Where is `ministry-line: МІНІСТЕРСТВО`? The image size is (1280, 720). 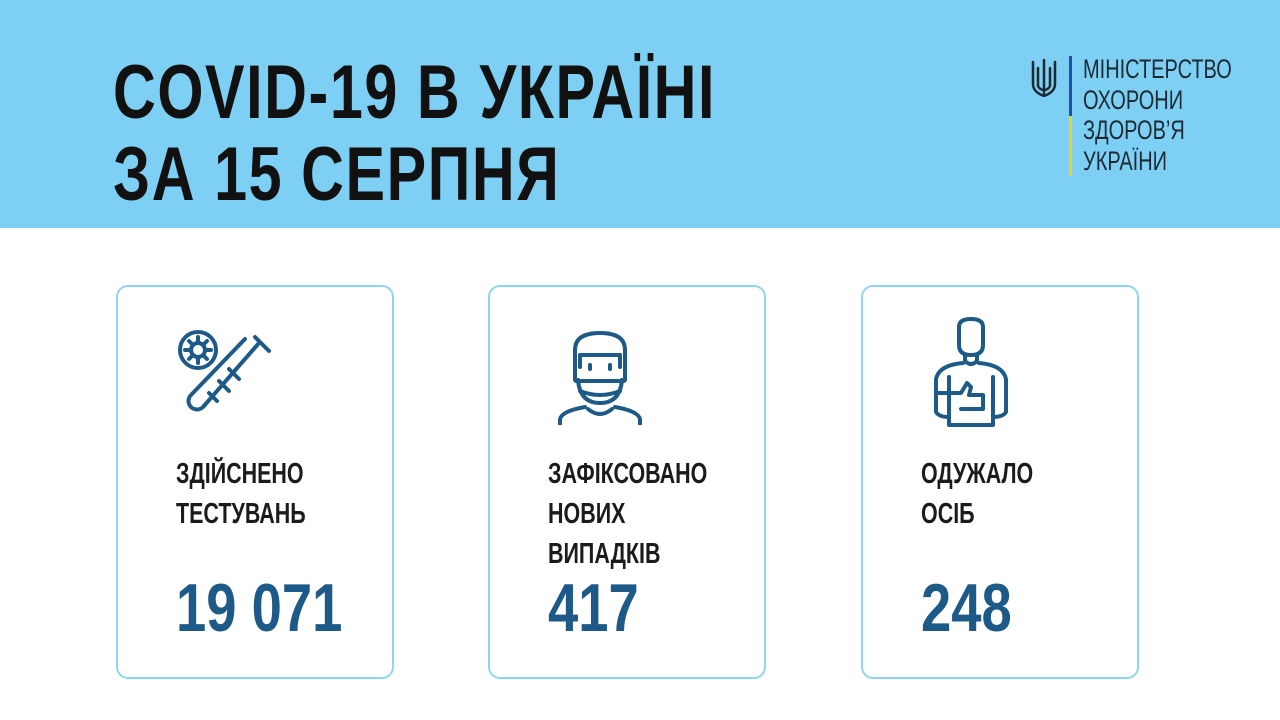
ministry-line: МІНІСТЕРСТВО is located at coordinates (1157, 69).